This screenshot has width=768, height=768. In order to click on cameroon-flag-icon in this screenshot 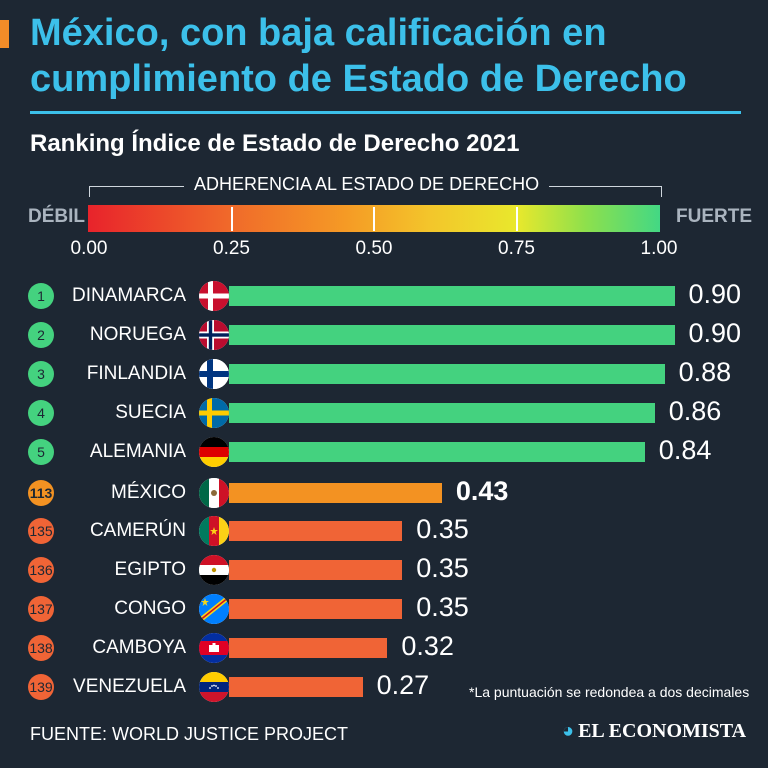, I will do `click(214, 531)`.